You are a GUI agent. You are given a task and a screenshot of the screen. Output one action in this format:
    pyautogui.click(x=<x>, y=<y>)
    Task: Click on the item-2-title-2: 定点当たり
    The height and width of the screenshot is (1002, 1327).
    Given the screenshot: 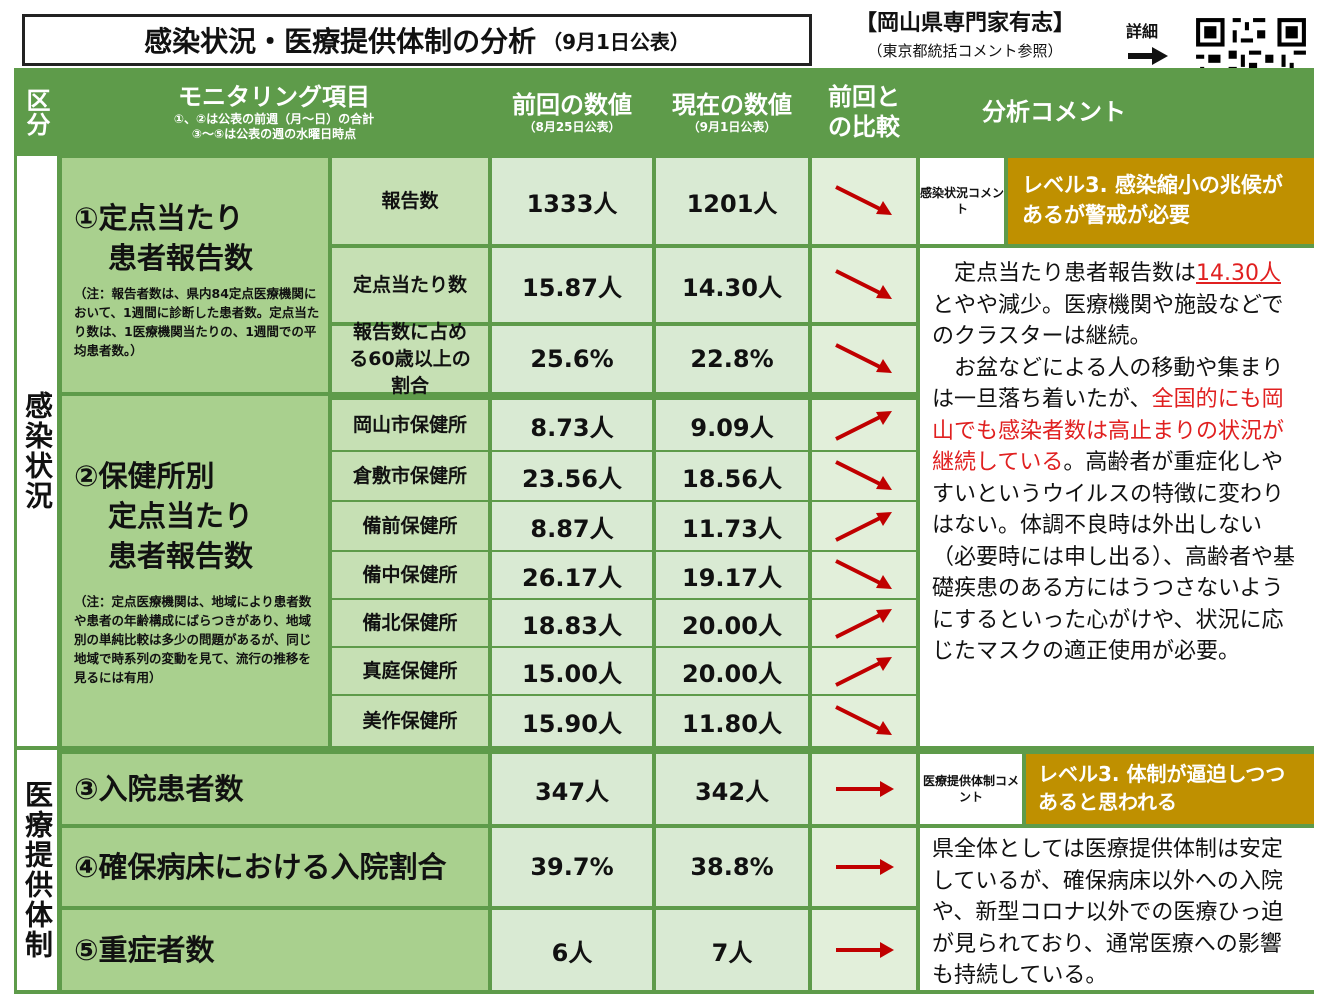 What is the action you would take?
    pyautogui.click(x=181, y=516)
    